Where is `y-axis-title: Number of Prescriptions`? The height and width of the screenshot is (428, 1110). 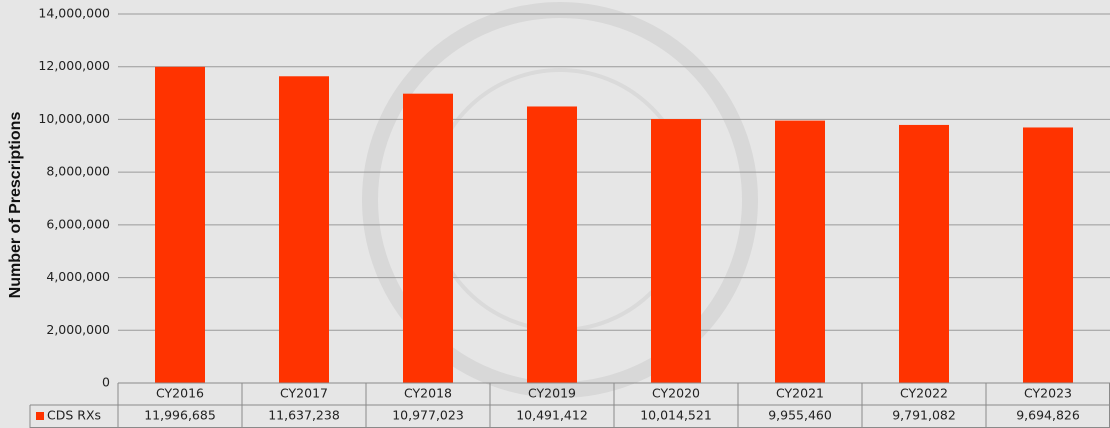
y-axis-title: Number of Prescriptions is located at coordinates (15, 205).